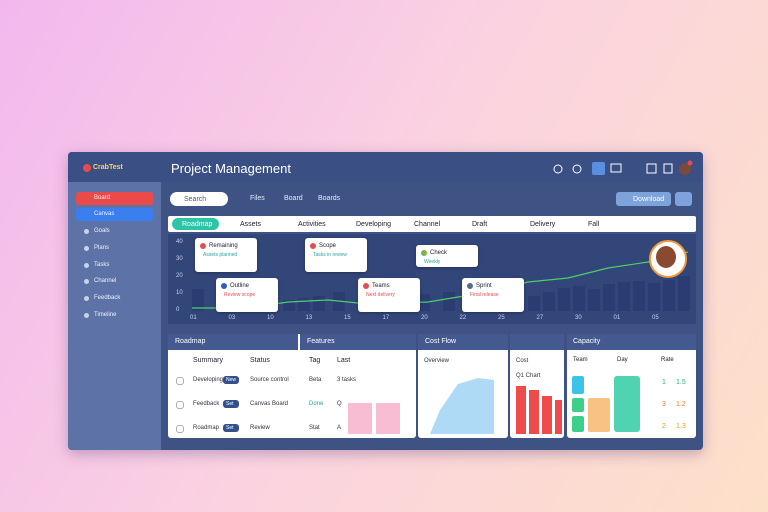 The image size is (768, 512). What do you see at coordinates (208, 360) in the screenshot?
I see `column-header: Summary` at bounding box center [208, 360].